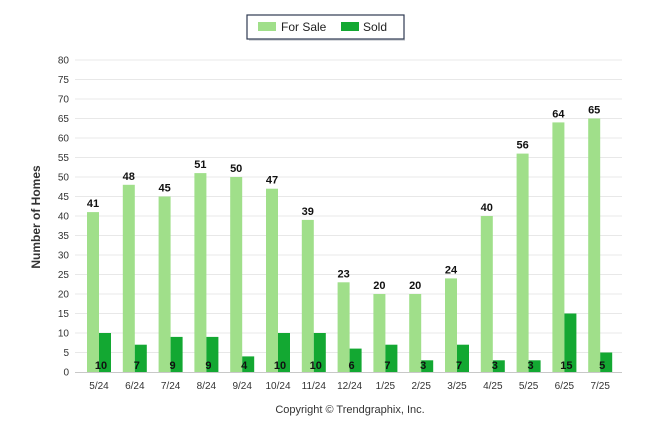 The width and height of the screenshot is (646, 439). What do you see at coordinates (64, 275) in the screenshot?
I see `y-tick-label: 25` at bounding box center [64, 275].